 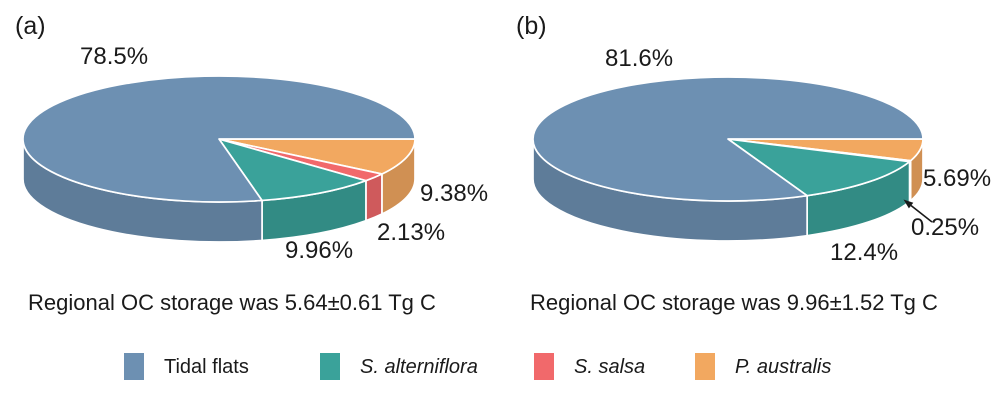 I want to click on legend-label-s-salsa: S. salsa, so click(x=610, y=366).